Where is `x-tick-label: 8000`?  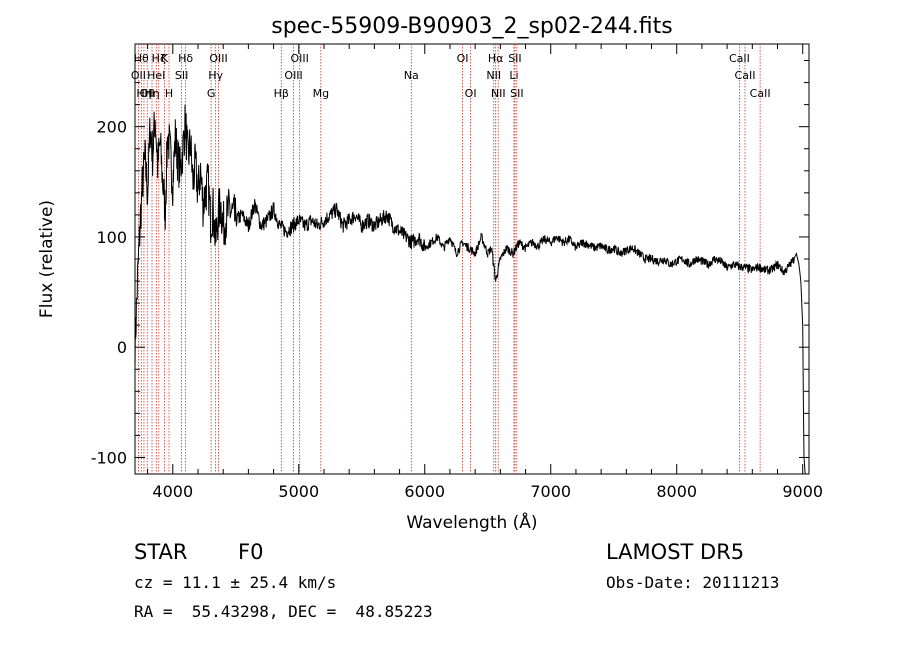
x-tick-label: 8000 is located at coordinates (676, 491).